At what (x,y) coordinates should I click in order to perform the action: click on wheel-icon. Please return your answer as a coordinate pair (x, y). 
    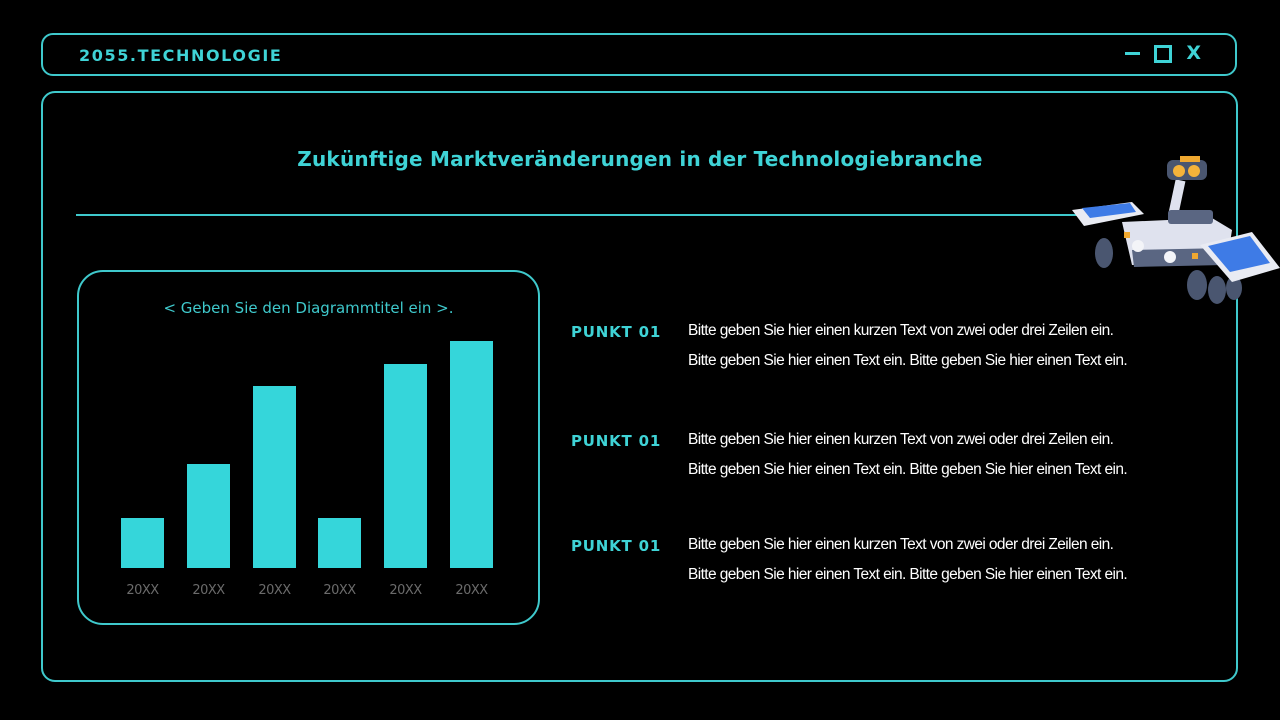
    Looking at the image, I should click on (1168, 271).